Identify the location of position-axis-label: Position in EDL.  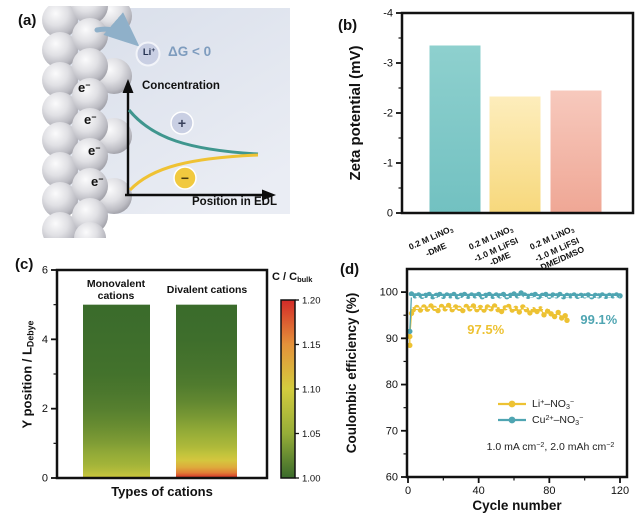
(234, 202).